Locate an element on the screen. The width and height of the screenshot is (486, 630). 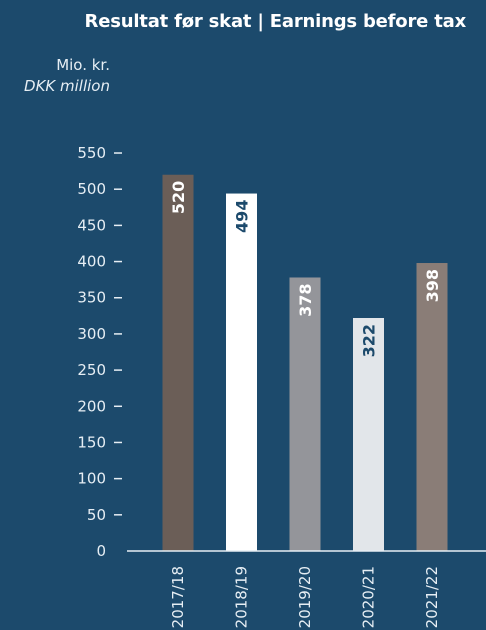
x-tick-label: 2021/22 is located at coordinates (432, 597).